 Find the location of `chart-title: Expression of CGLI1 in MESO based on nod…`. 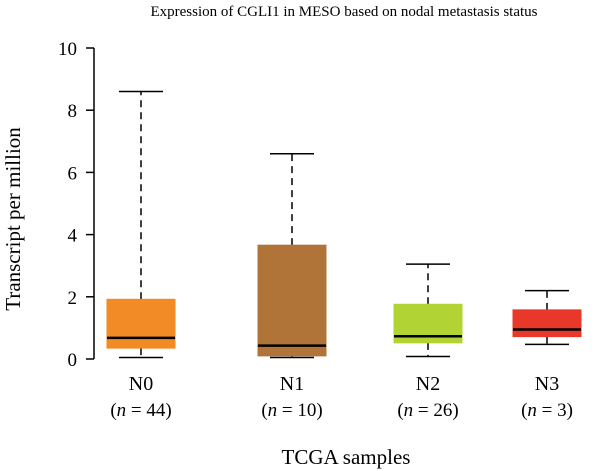

chart-title: Expression of CGLI1 in MESO based on nod… is located at coordinates (343, 12).